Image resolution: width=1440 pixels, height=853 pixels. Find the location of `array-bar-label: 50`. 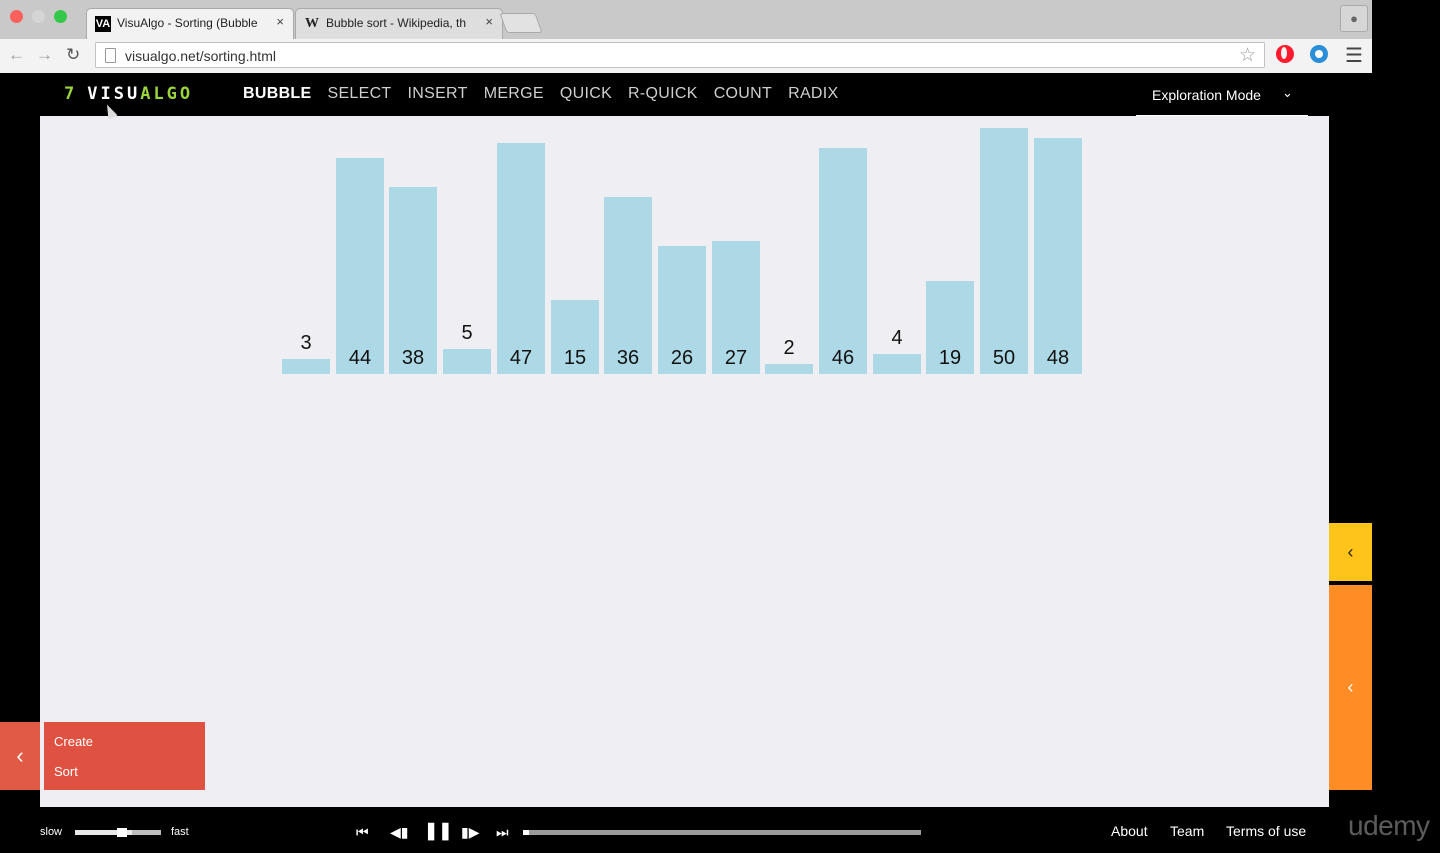

array-bar-label: 50 is located at coordinates (1004, 358).